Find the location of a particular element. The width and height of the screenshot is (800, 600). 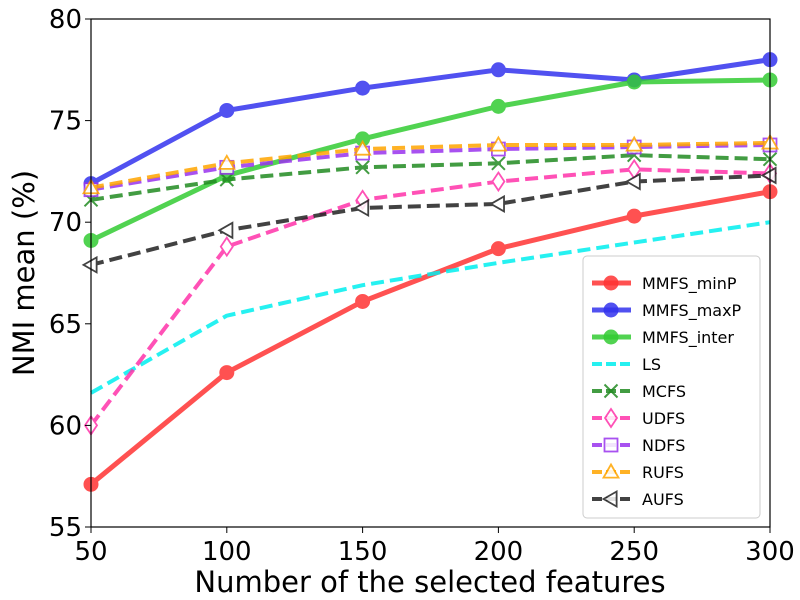

legend-item: MMFS_inter is located at coordinates (663, 338).